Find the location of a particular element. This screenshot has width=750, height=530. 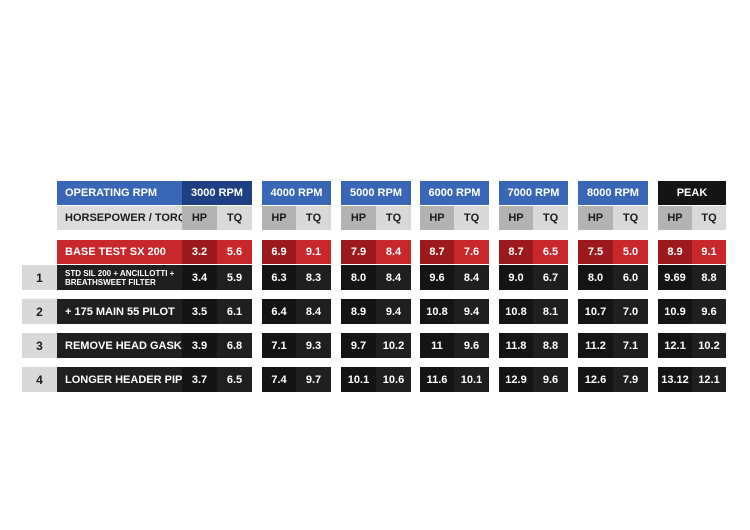

tq-header-6: TQ is located at coordinates (709, 218).